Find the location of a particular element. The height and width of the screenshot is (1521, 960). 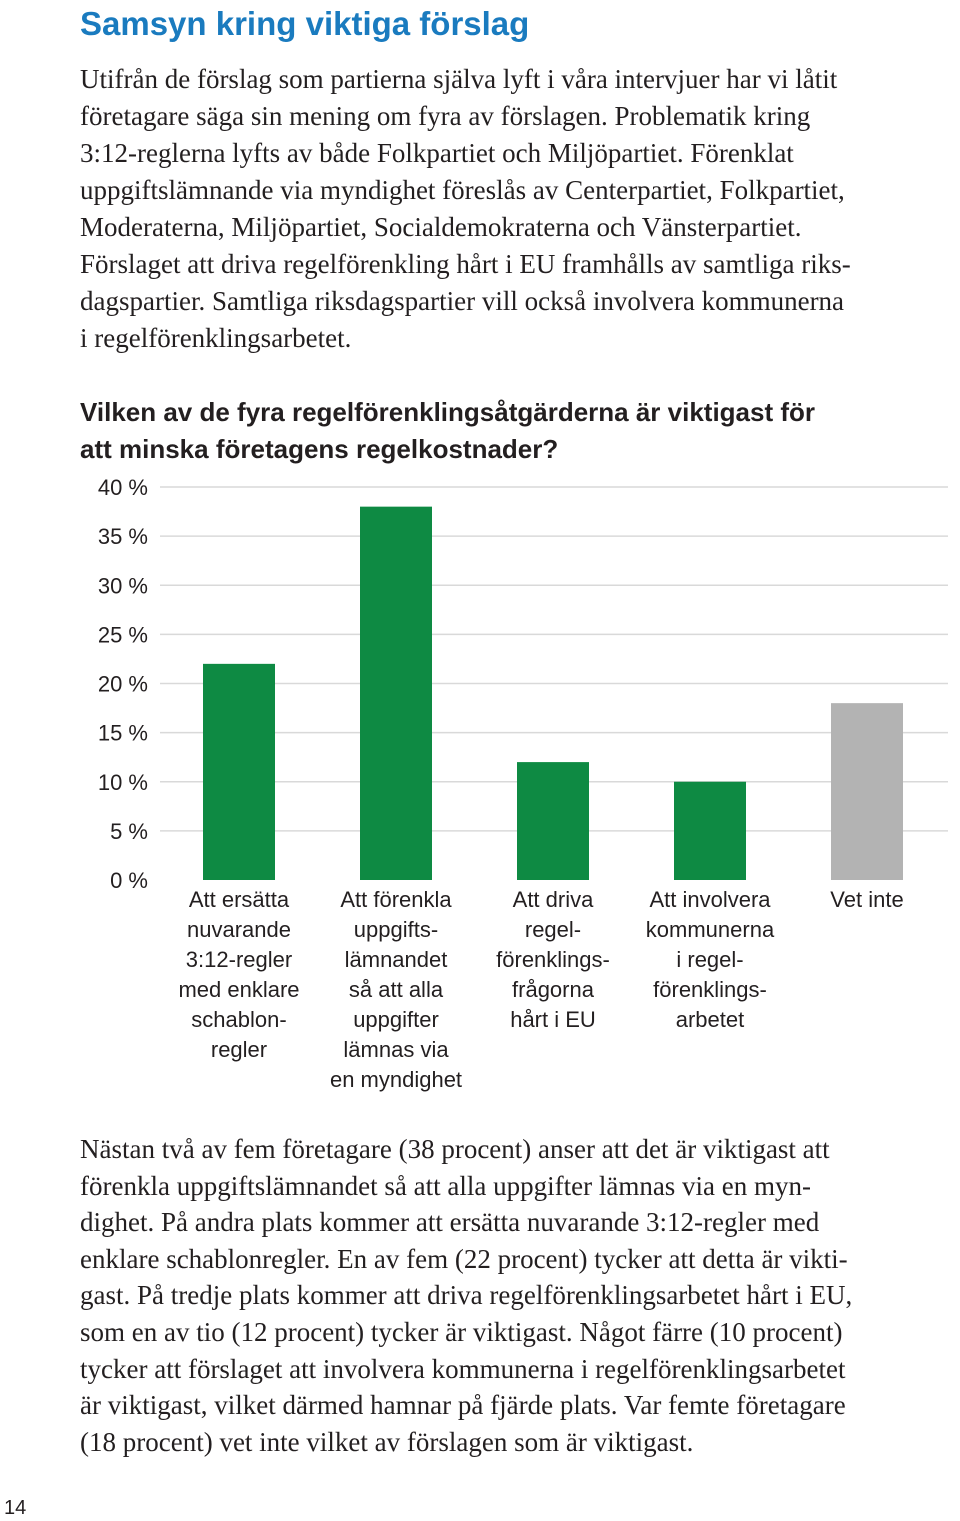

y-tick-label: 20 % is located at coordinates (123, 684).